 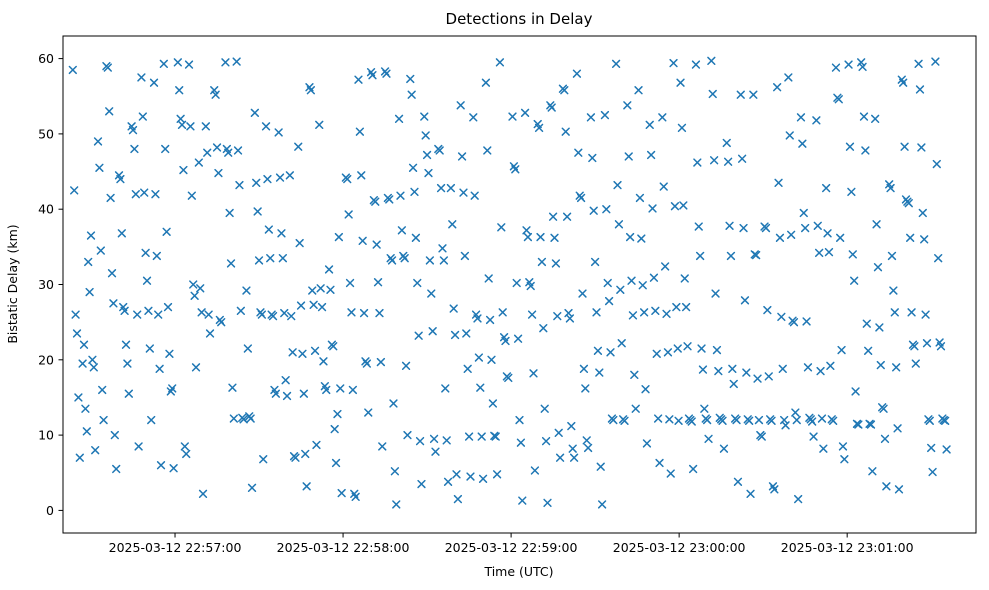 I want to click on chart-title: Detections in Delay, so click(x=519, y=19).